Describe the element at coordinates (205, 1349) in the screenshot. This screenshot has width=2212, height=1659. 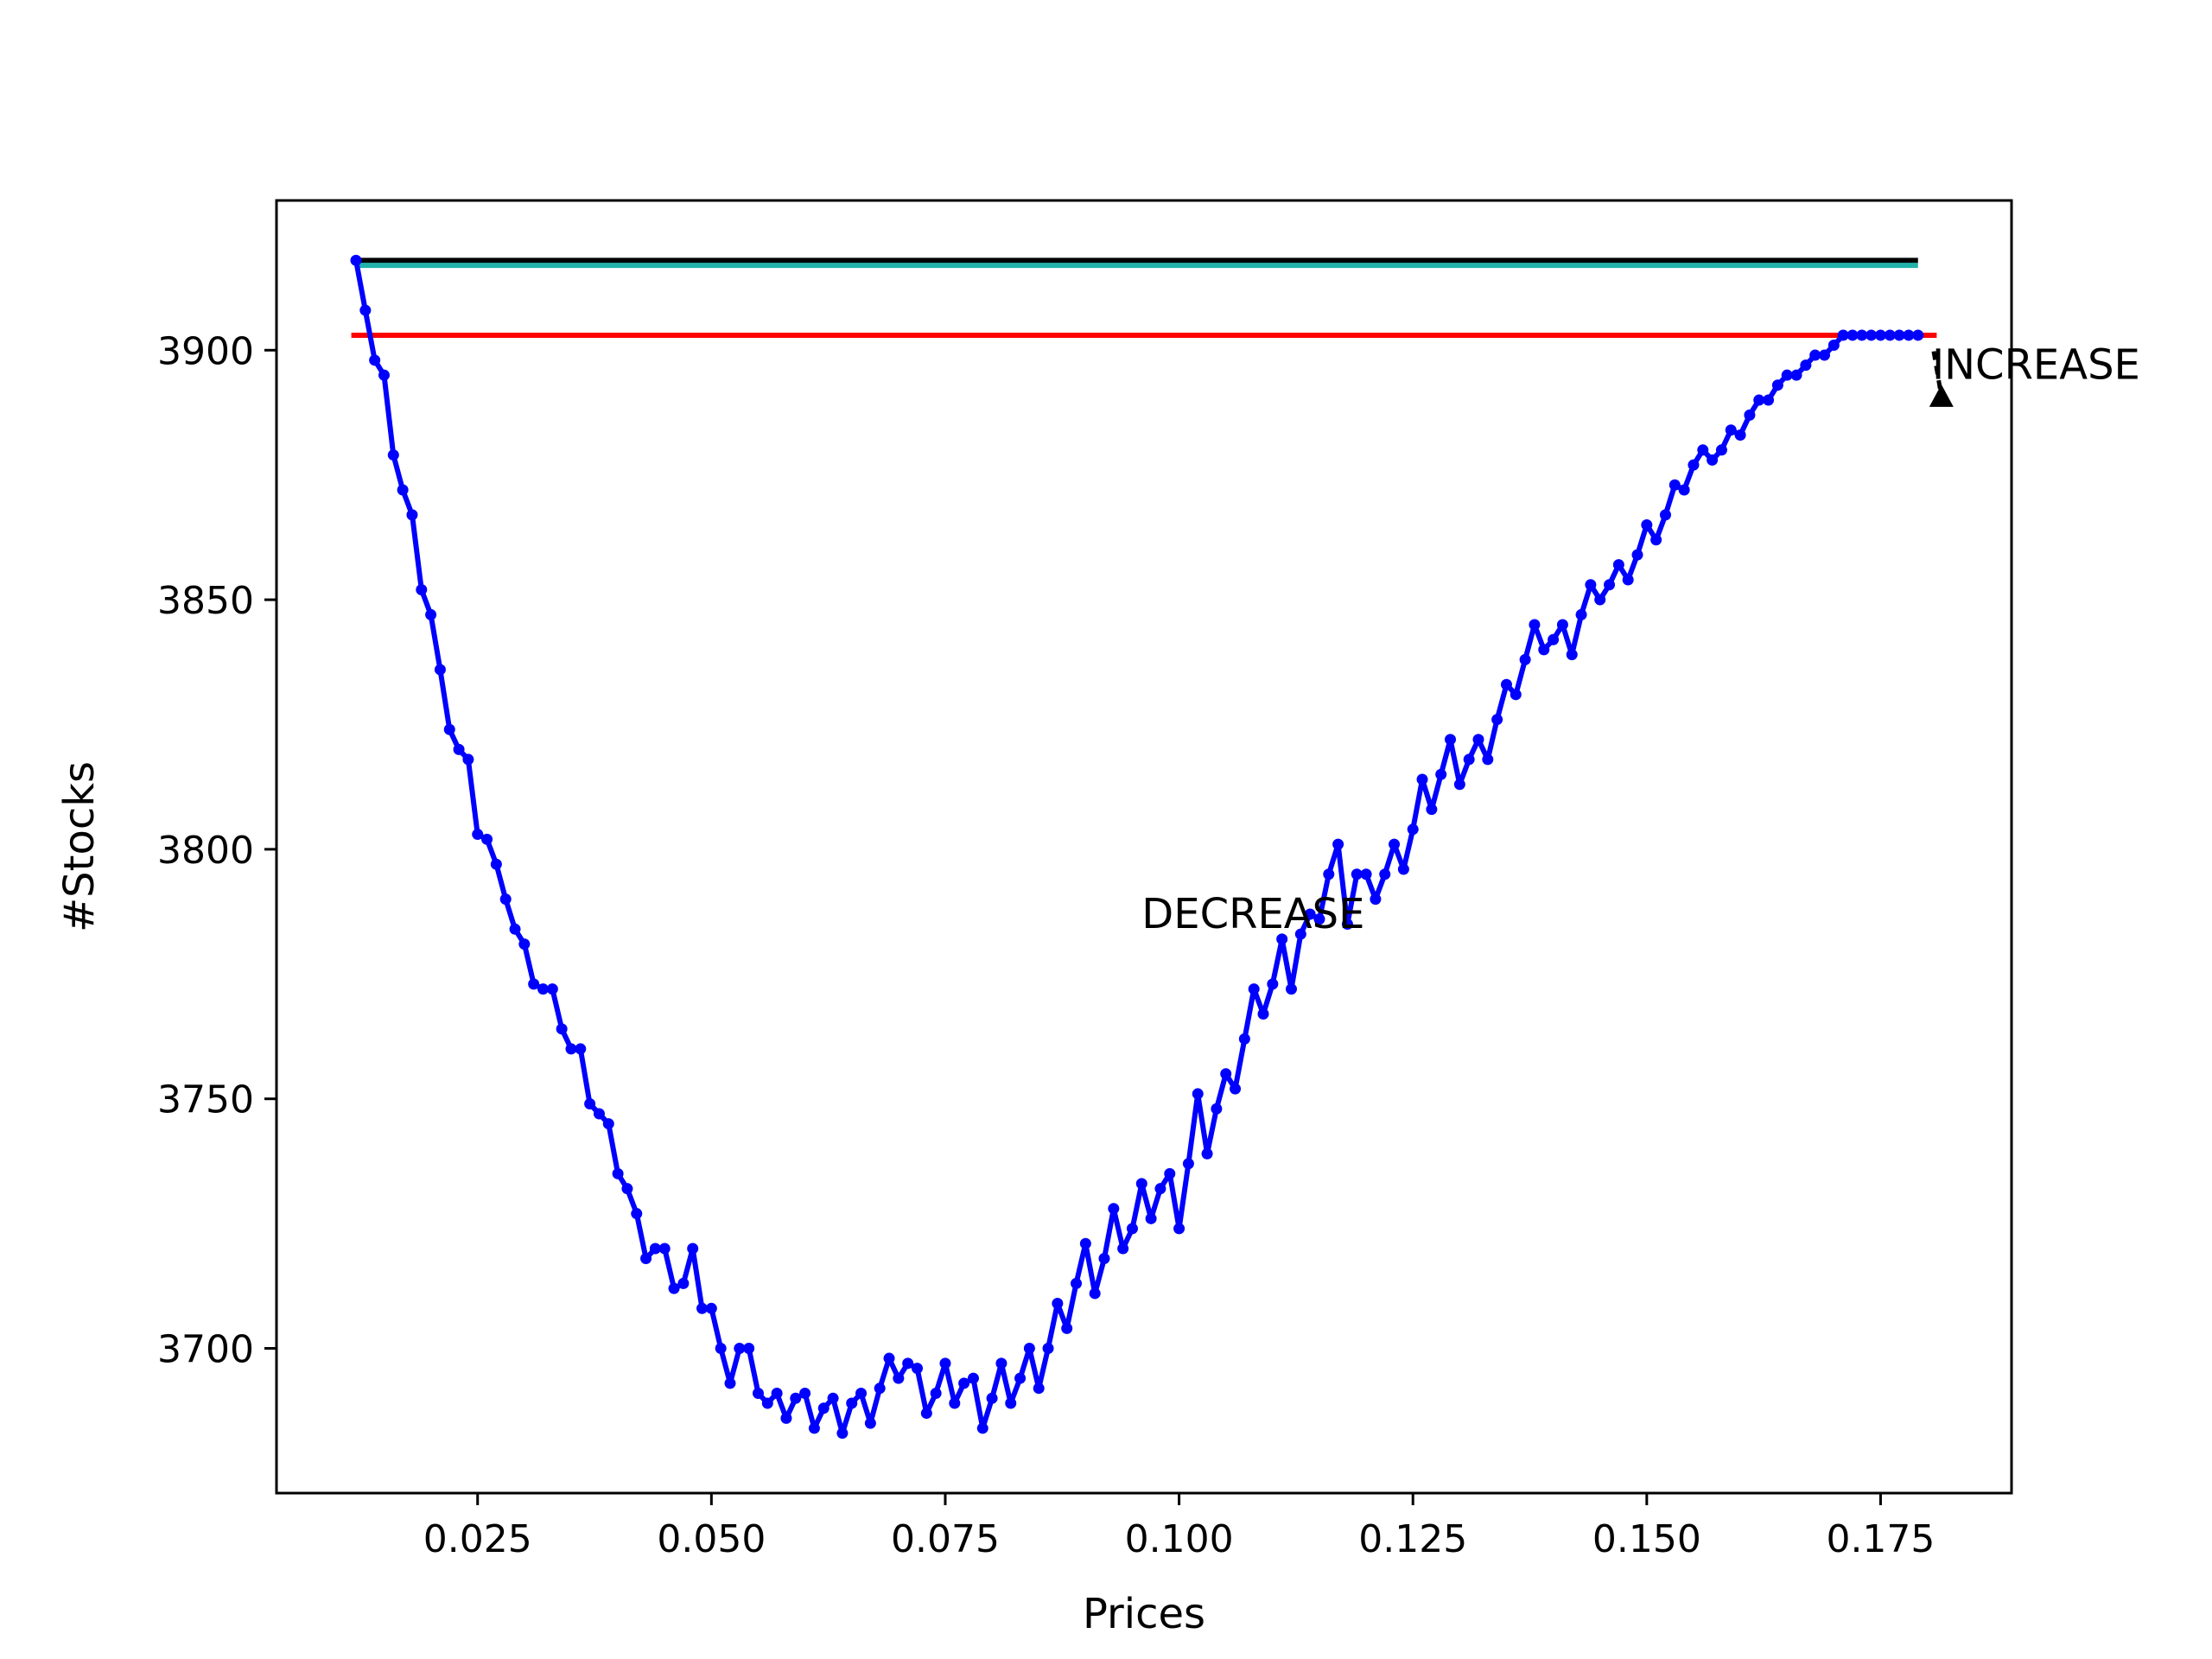
I see `y-tick-label: 3700` at that location.